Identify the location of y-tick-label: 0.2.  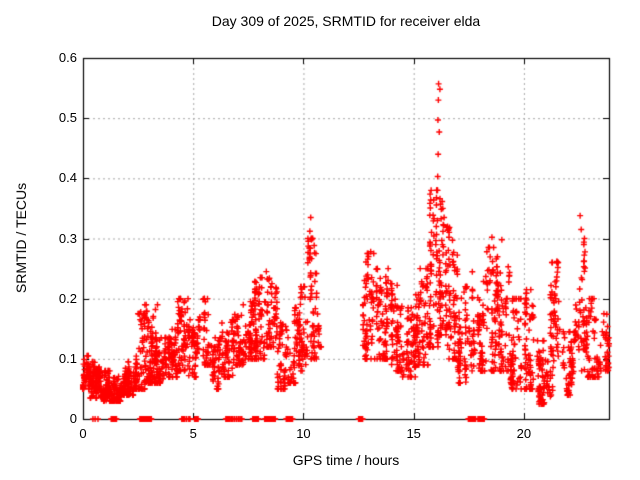
(67, 298).